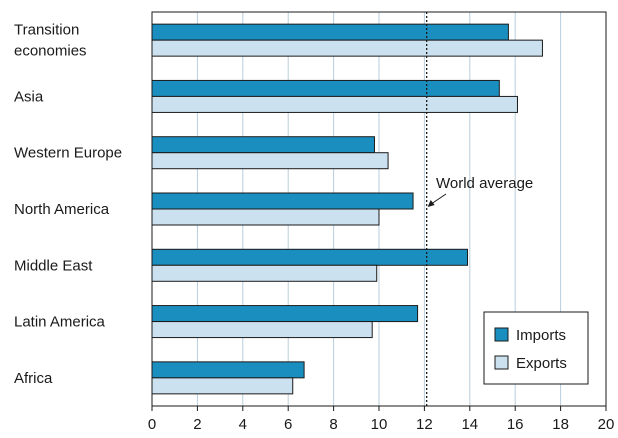 The width and height of the screenshot is (618, 438). I want to click on x-tick-label: 12, so click(424, 424).